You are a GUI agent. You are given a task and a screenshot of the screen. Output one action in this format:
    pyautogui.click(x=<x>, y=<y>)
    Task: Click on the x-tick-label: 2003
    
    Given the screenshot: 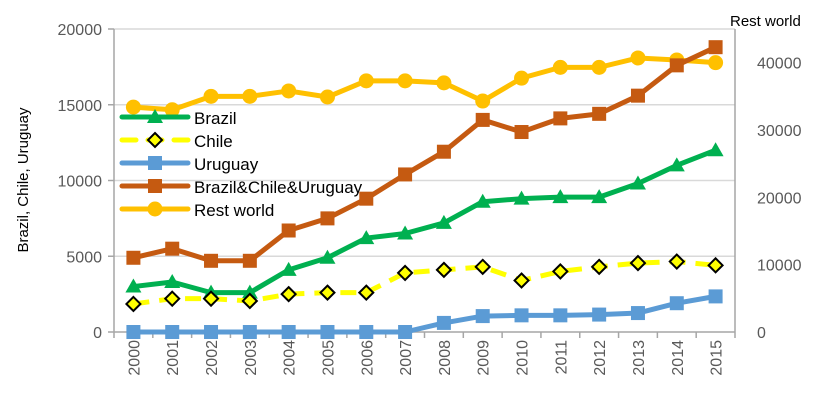 What is the action you would take?
    pyautogui.click(x=251, y=358)
    